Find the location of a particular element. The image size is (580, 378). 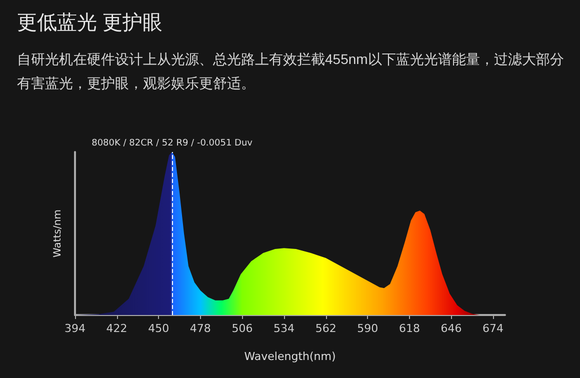

x-tick-label: 562 is located at coordinates (325, 328).